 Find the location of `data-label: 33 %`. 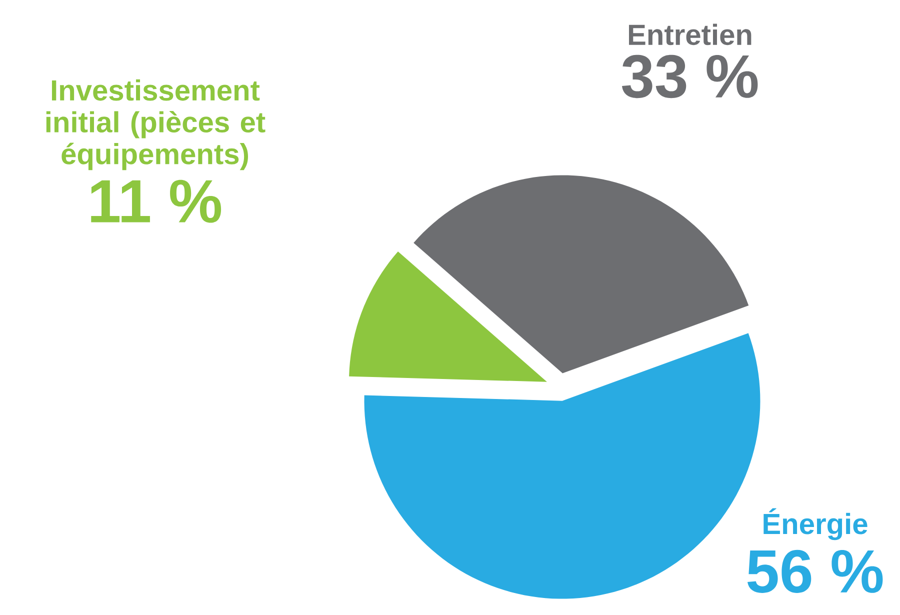

data-label: 33 % is located at coordinates (690, 76).